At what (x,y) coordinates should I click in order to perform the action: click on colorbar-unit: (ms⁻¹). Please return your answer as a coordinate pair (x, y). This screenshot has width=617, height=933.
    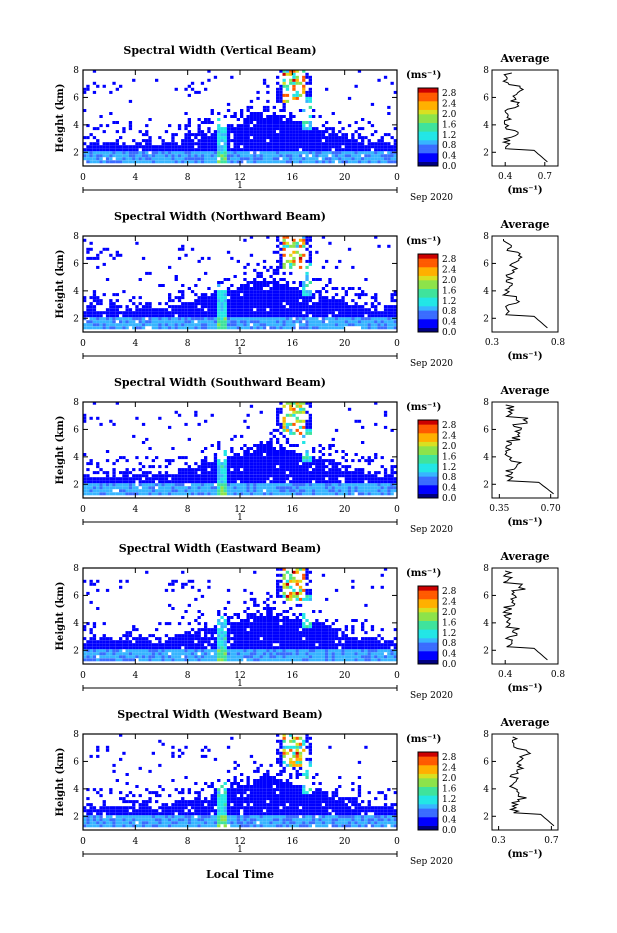
    Looking at the image, I should click on (423, 75).